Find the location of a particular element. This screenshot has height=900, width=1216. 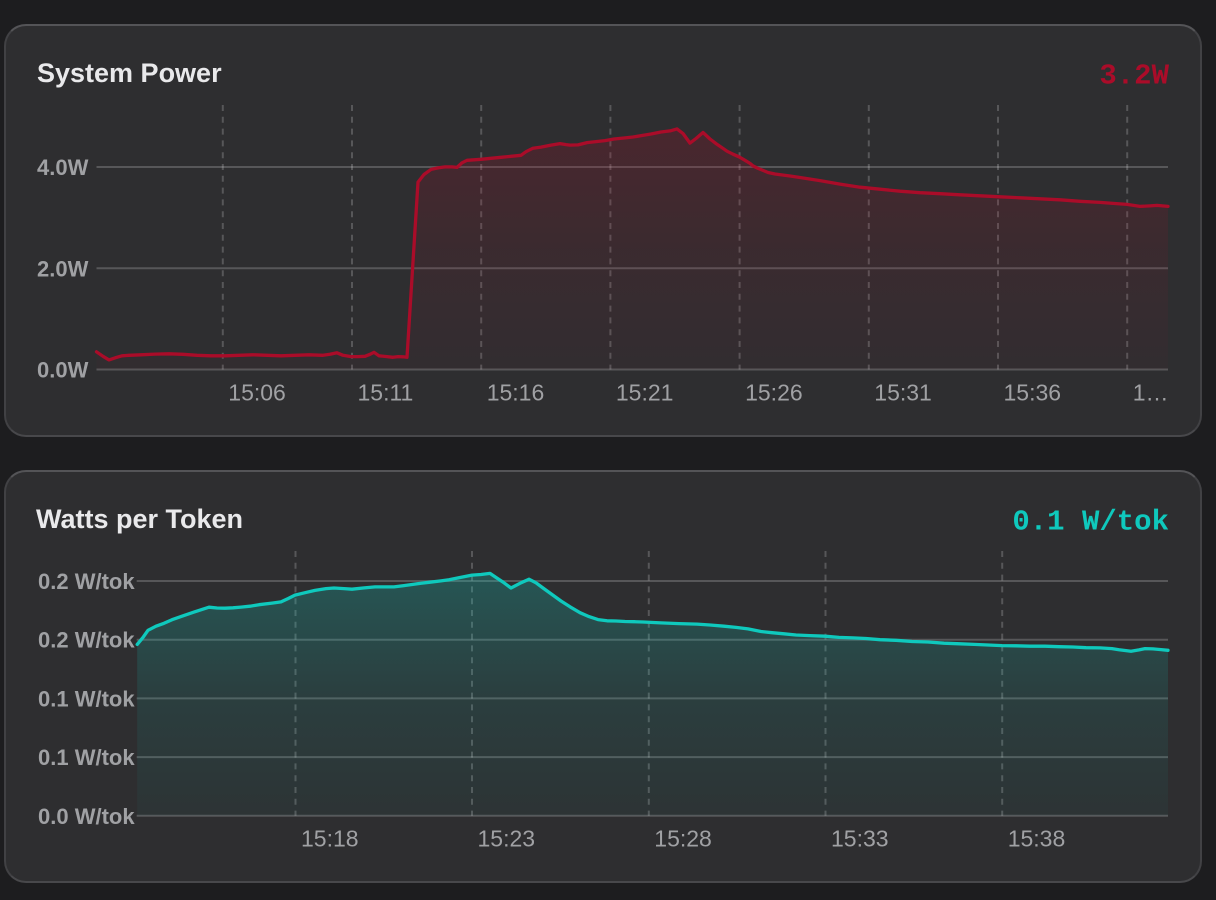

svg-text: 15:11 is located at coordinates (386, 393).